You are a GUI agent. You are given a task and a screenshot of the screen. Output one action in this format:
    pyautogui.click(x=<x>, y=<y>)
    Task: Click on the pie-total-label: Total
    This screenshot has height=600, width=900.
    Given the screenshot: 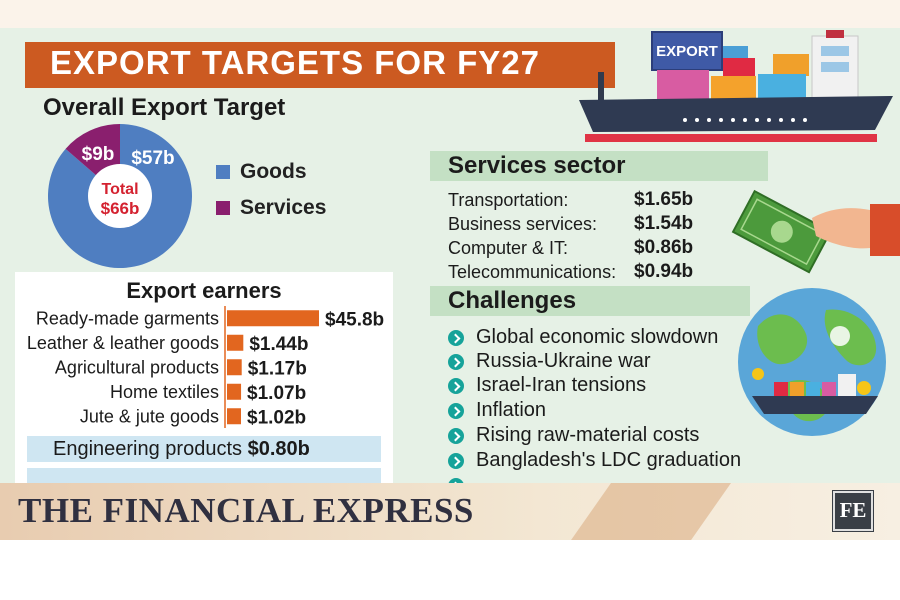 What is the action you would take?
    pyautogui.click(x=119, y=189)
    